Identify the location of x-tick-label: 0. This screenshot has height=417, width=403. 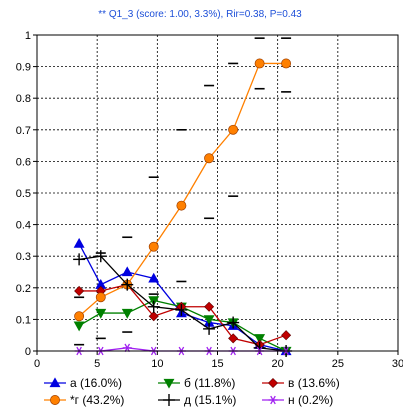
(37, 364).